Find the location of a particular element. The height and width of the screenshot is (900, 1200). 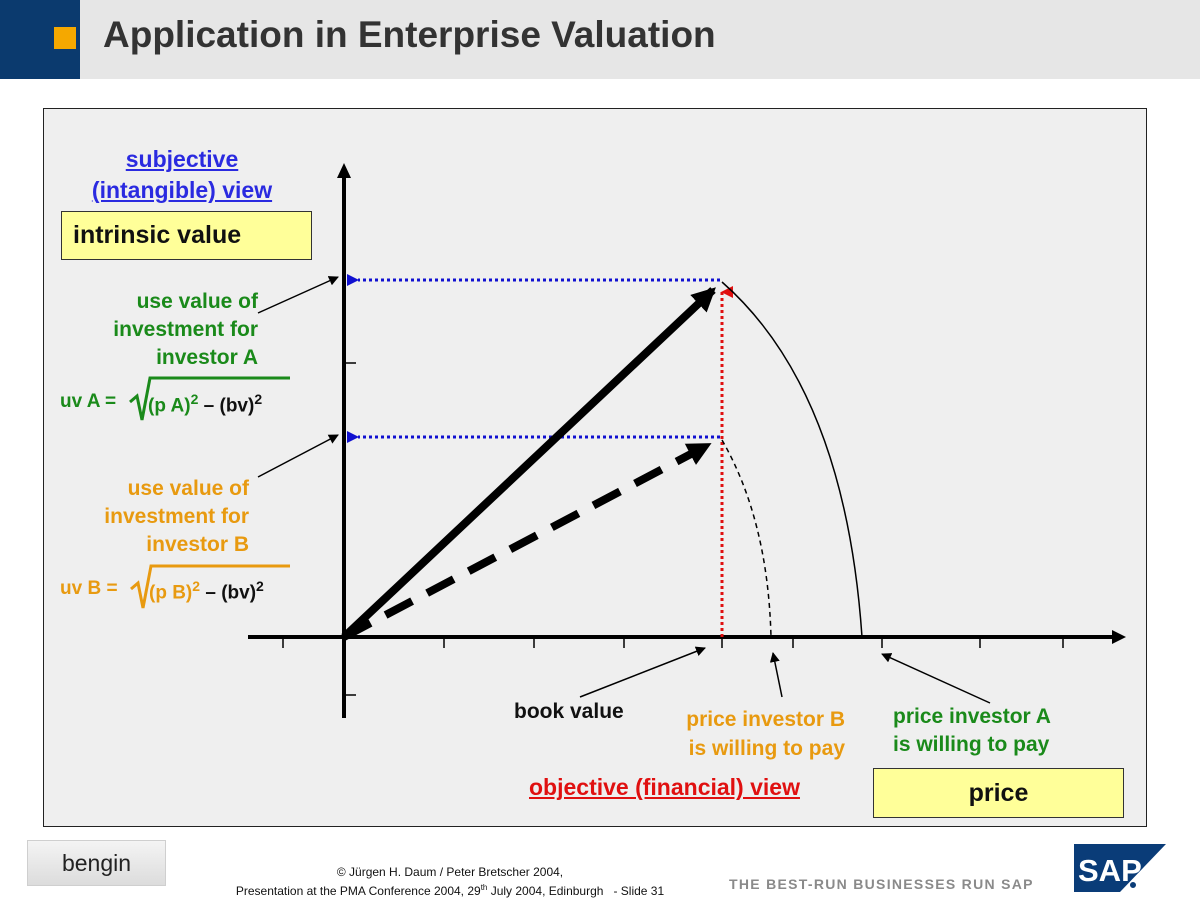

sqrt-sign-a is located at coordinates (209, 398).